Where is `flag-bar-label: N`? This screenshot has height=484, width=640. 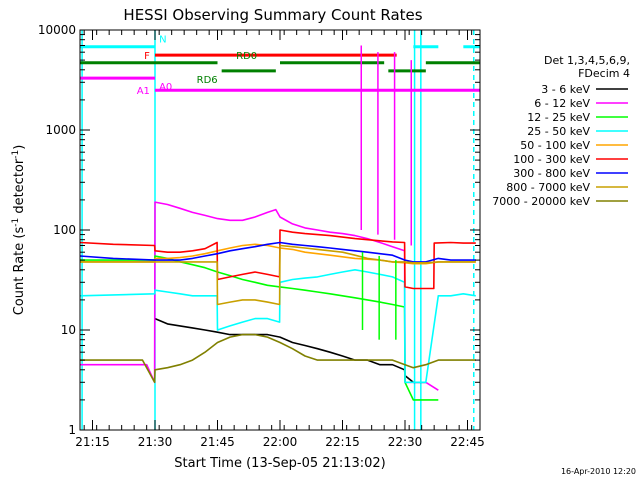
flag-bar-label: N is located at coordinates (162, 40).